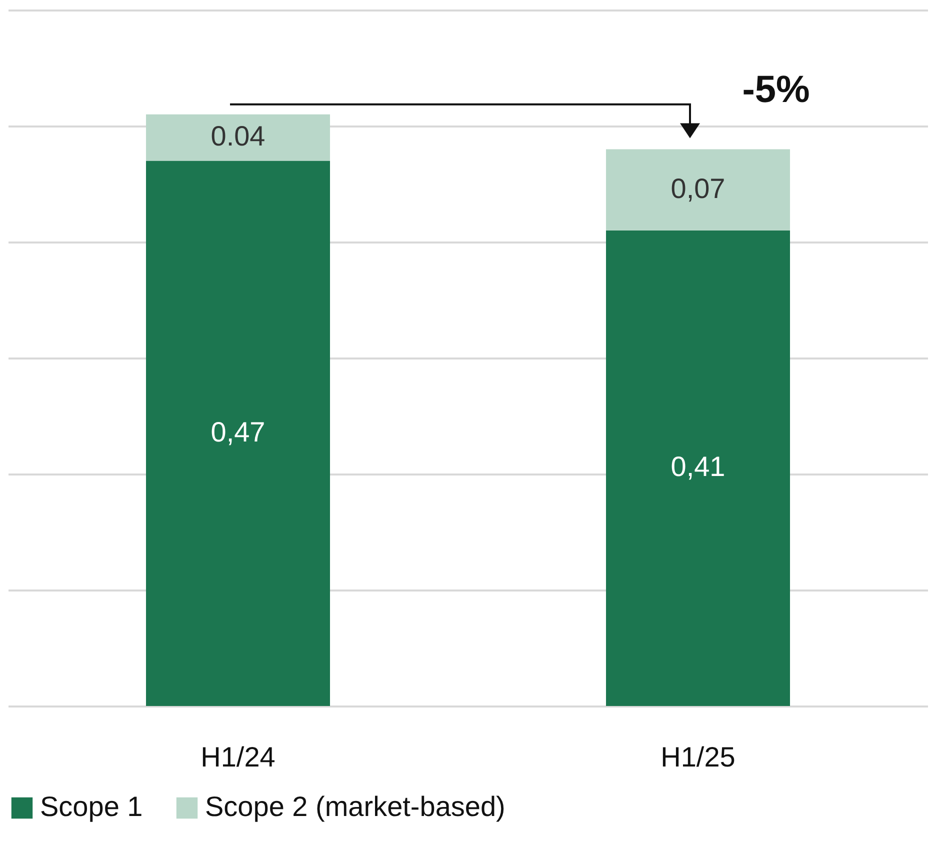 This screenshot has height=842, width=935. I want to click on annotation: -5%, so click(776, 90).